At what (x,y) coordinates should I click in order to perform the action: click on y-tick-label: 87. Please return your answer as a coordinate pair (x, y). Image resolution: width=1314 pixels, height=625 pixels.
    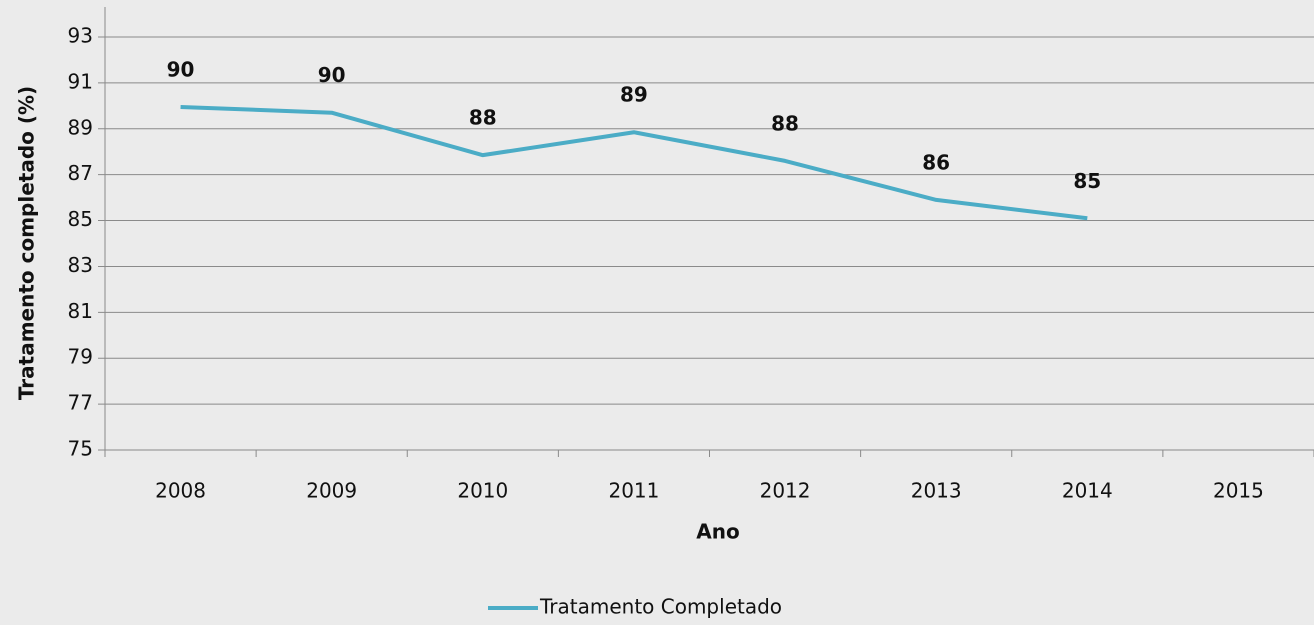
    Looking at the image, I should click on (80, 173).